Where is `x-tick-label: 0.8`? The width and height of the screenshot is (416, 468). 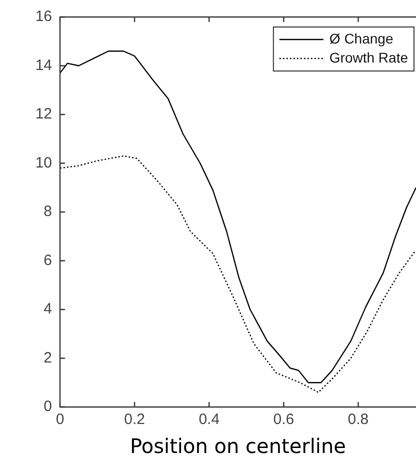 x-tick-label: 0.8 is located at coordinates (358, 419).